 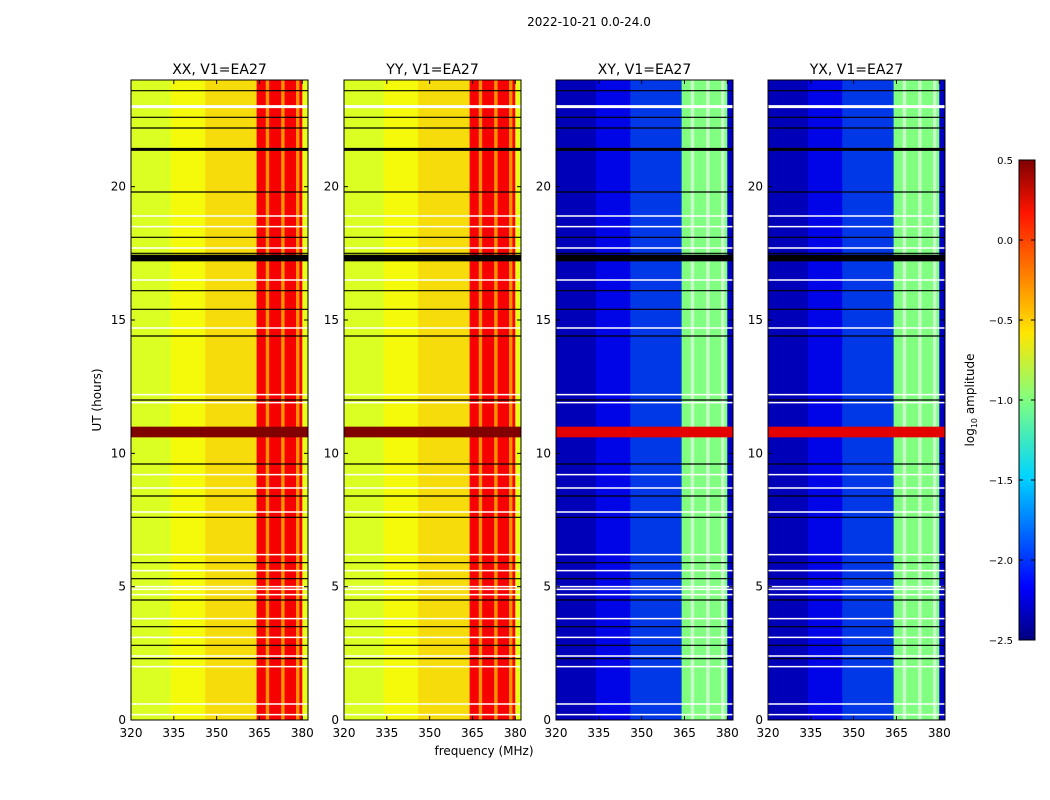 What do you see at coordinates (1001, 561) in the screenshot?
I see `colorbar-tick-label: −2.0` at bounding box center [1001, 561].